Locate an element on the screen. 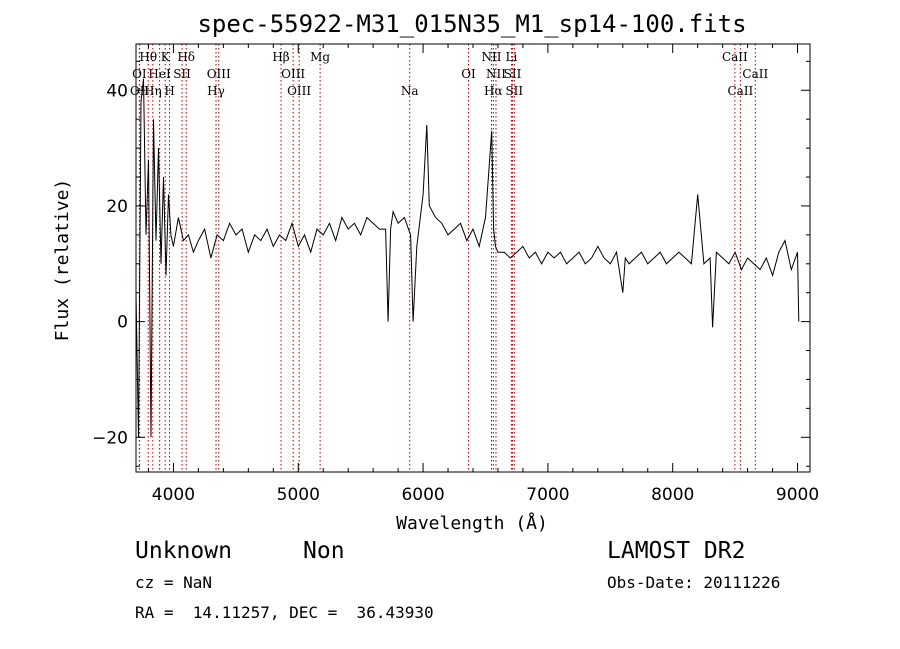  emission-line-label-22: SII is located at coordinates (514, 91).